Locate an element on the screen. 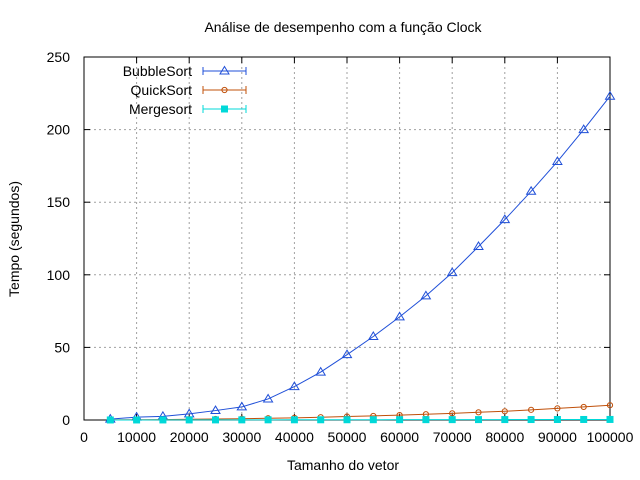 This screenshot has height=480, width=640. legend-item-bubblesort: BubbleSort is located at coordinates (185, 71).